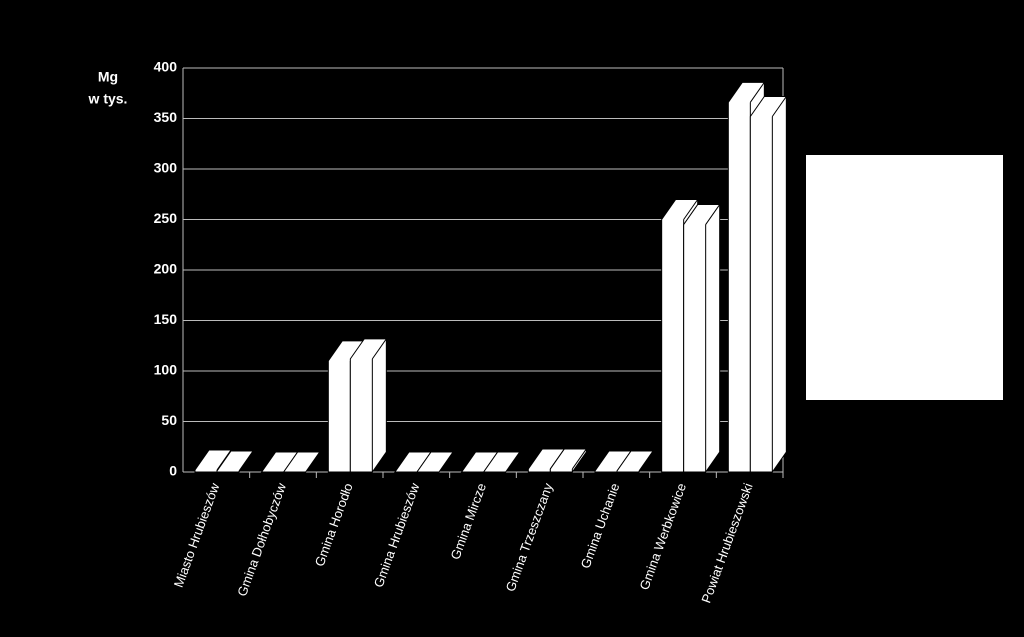 This screenshot has width=1024, height=637. What do you see at coordinates (108, 99) in the screenshot?
I see `y-axis-label: w tys.` at bounding box center [108, 99].